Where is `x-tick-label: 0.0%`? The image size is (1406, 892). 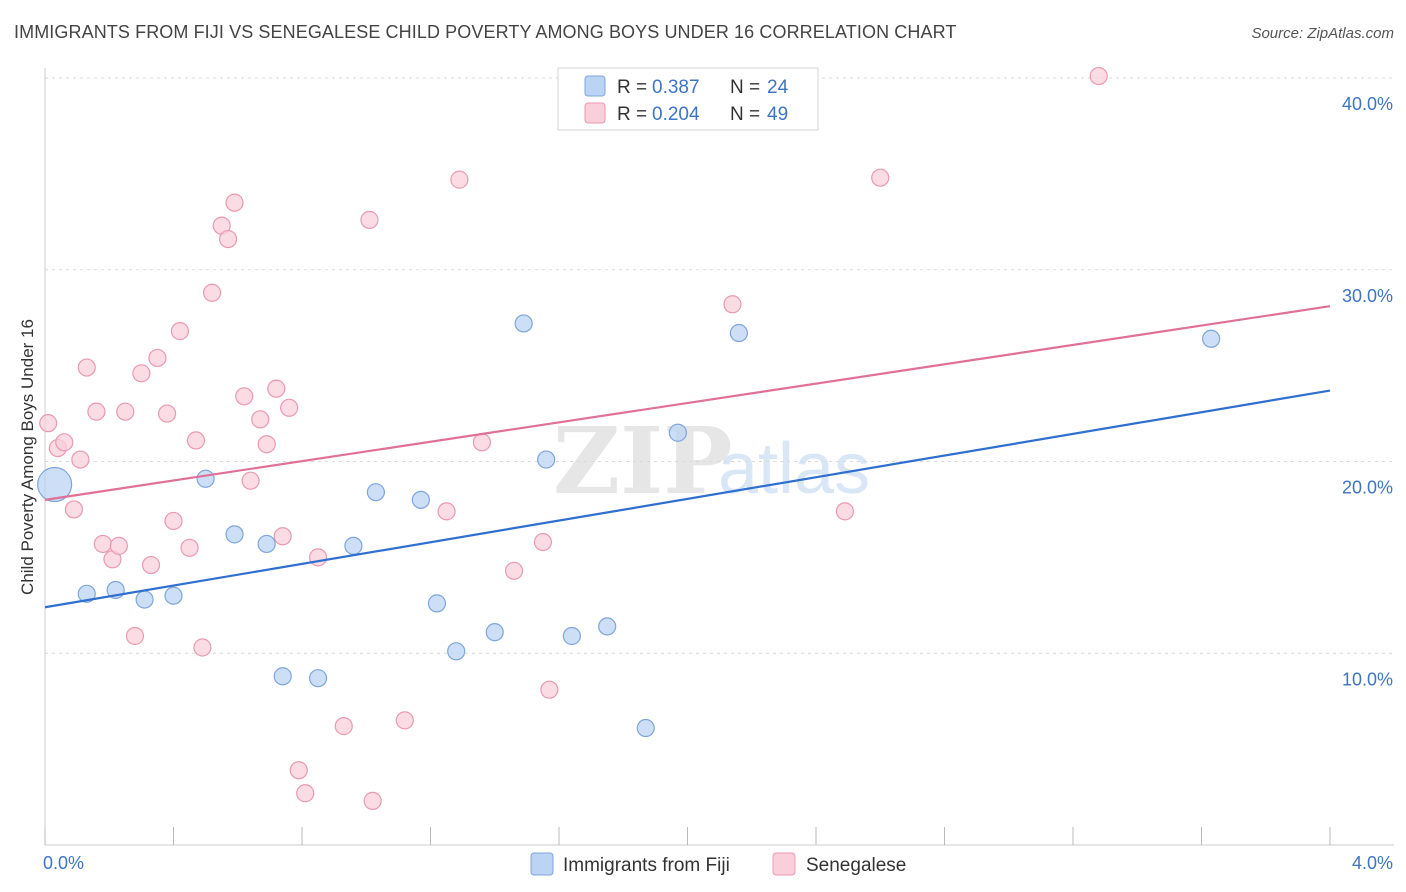 x-tick-label: 0.0% is located at coordinates (63, 863).